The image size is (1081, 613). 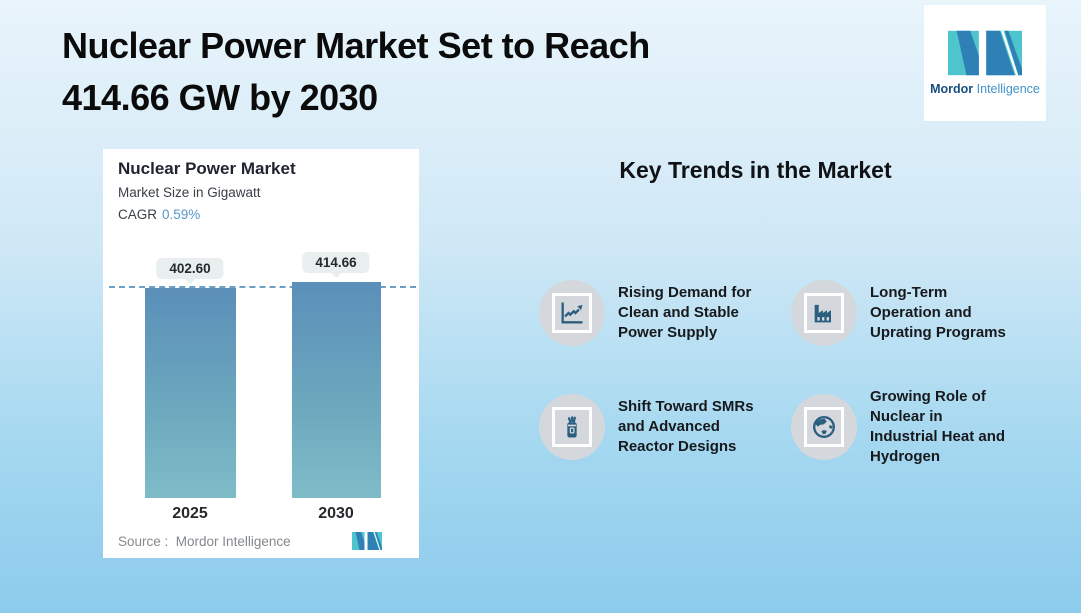 What do you see at coordinates (1008, 89) in the screenshot?
I see `brand-name-light: Intelligence` at bounding box center [1008, 89].